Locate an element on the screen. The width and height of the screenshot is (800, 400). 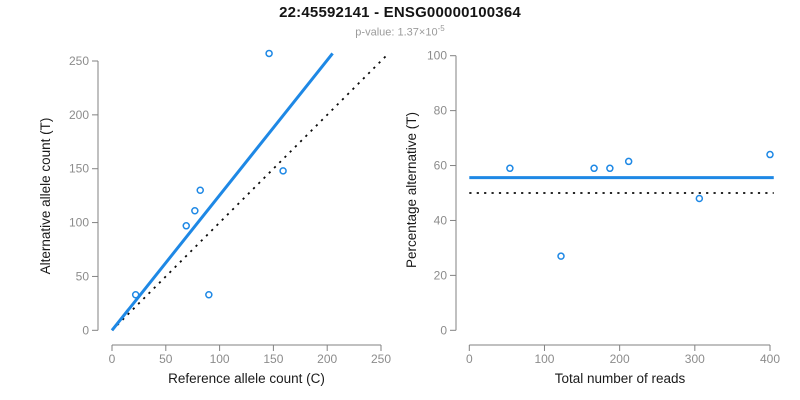
y-tick-label: 40 is located at coordinates (441, 220).